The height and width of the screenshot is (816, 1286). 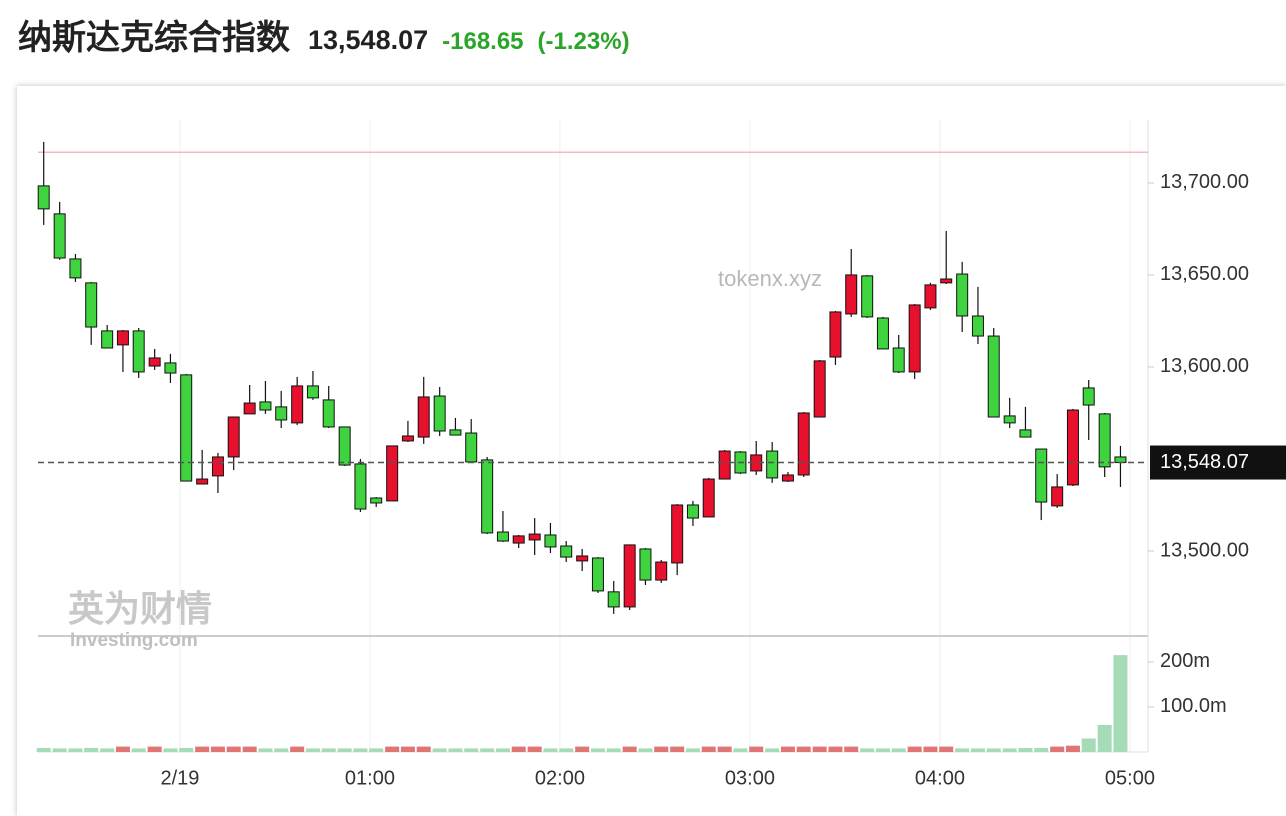 What do you see at coordinates (368, 40) in the screenshot?
I see `price: 13,548.07` at bounding box center [368, 40].